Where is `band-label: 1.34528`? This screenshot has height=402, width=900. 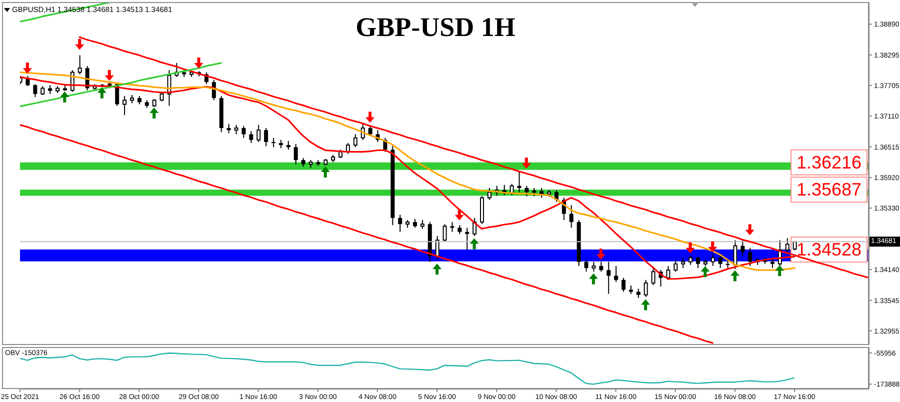 band-label: 1.34528 is located at coordinates (829, 250).